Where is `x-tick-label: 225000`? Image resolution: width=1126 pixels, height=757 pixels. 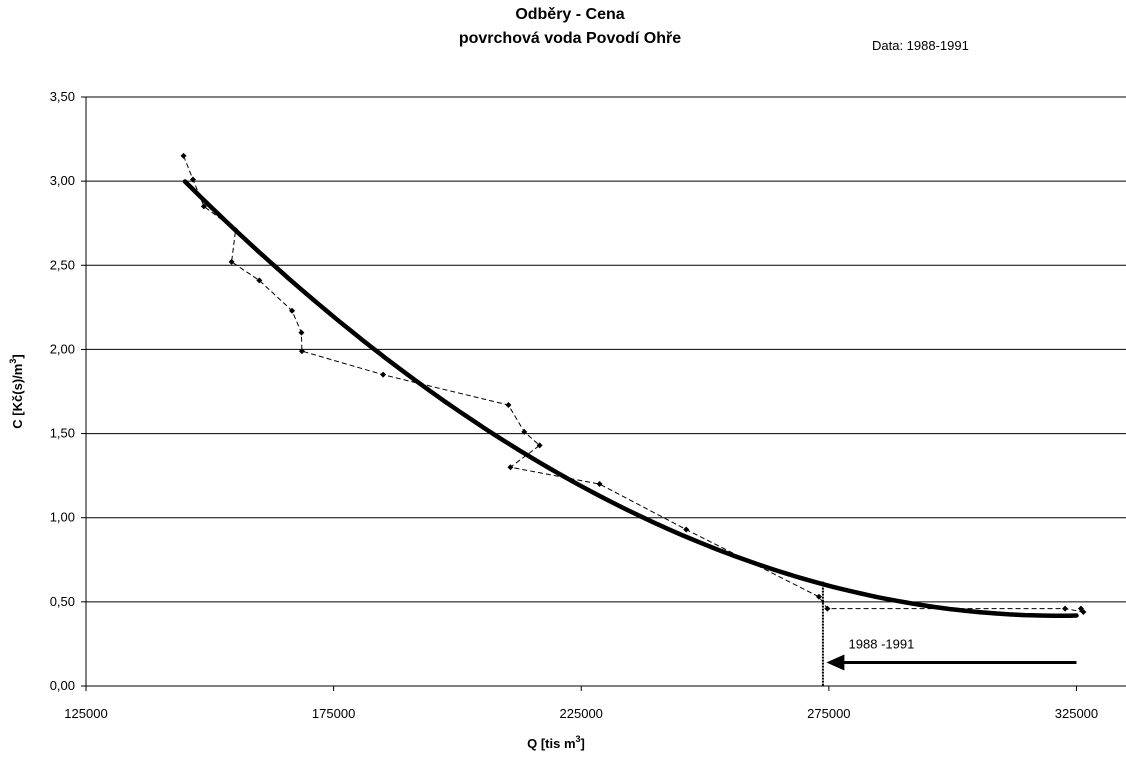
x-tick-label: 225000 is located at coordinates (581, 713).